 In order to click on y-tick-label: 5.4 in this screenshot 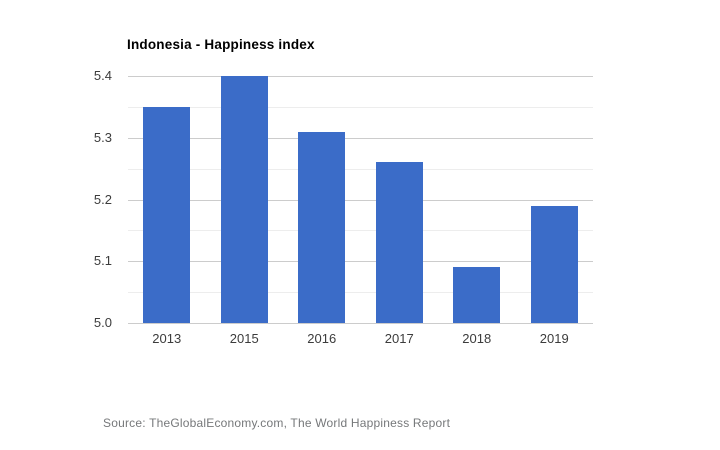, I will do `click(102, 75)`.